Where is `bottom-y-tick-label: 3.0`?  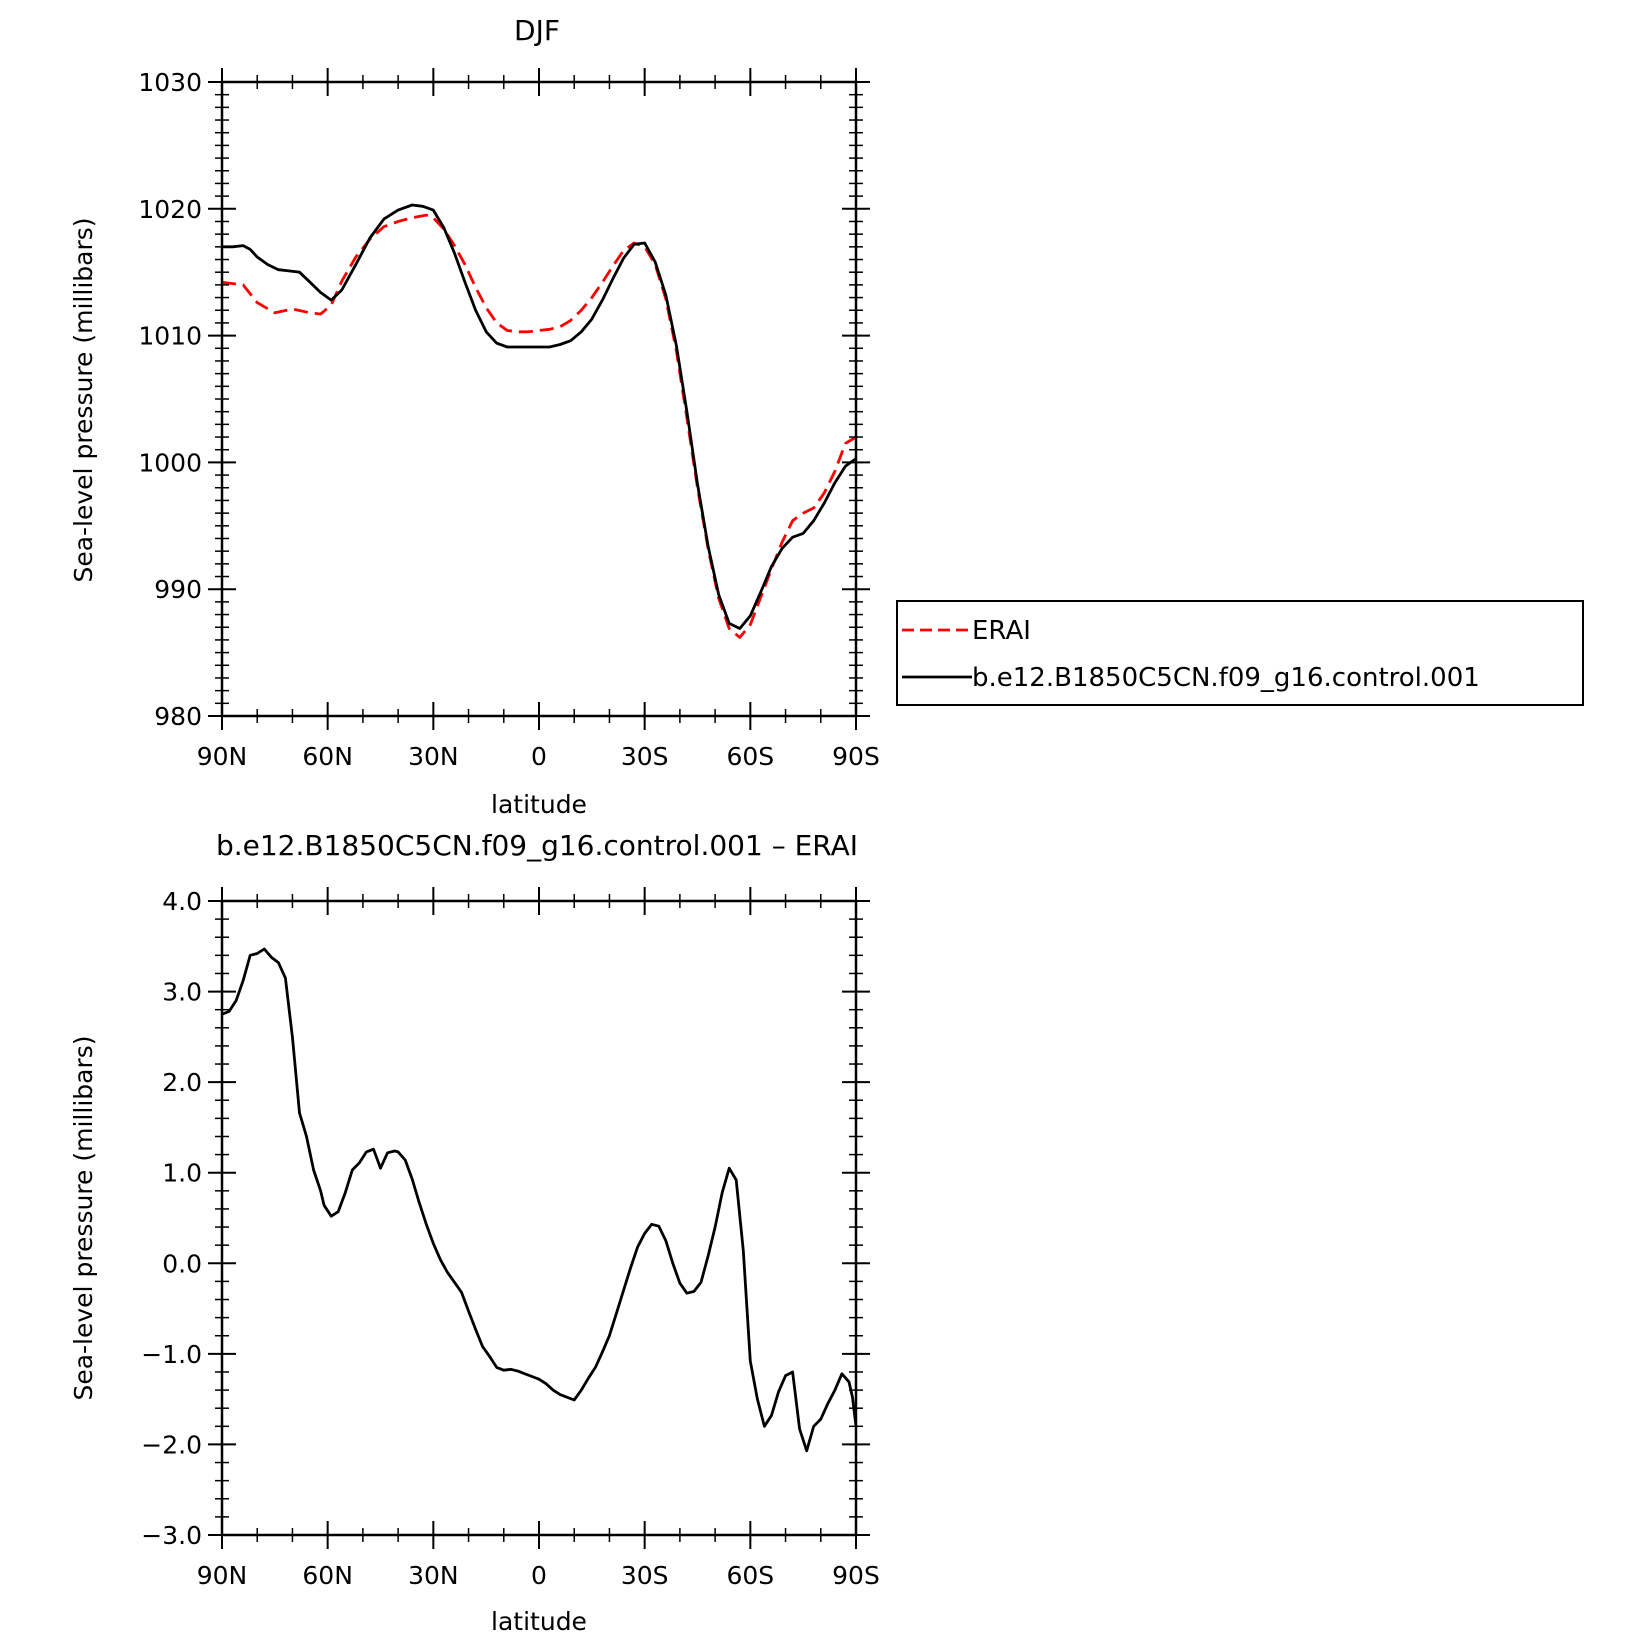 bottom-y-tick-label: 3.0 is located at coordinates (182, 992).